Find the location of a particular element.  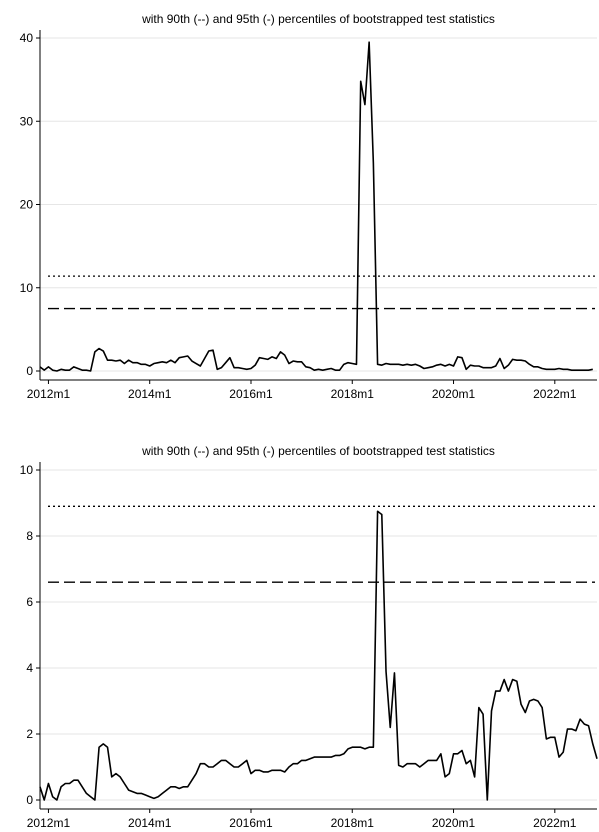

y-tick-label: 8 is located at coordinates (29, 536).